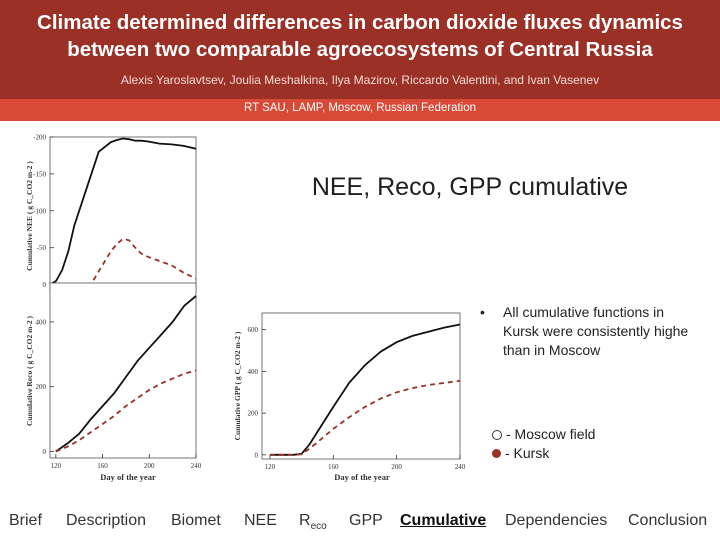 The image size is (720, 540). I want to click on nav-brief: Brief, so click(25, 520).